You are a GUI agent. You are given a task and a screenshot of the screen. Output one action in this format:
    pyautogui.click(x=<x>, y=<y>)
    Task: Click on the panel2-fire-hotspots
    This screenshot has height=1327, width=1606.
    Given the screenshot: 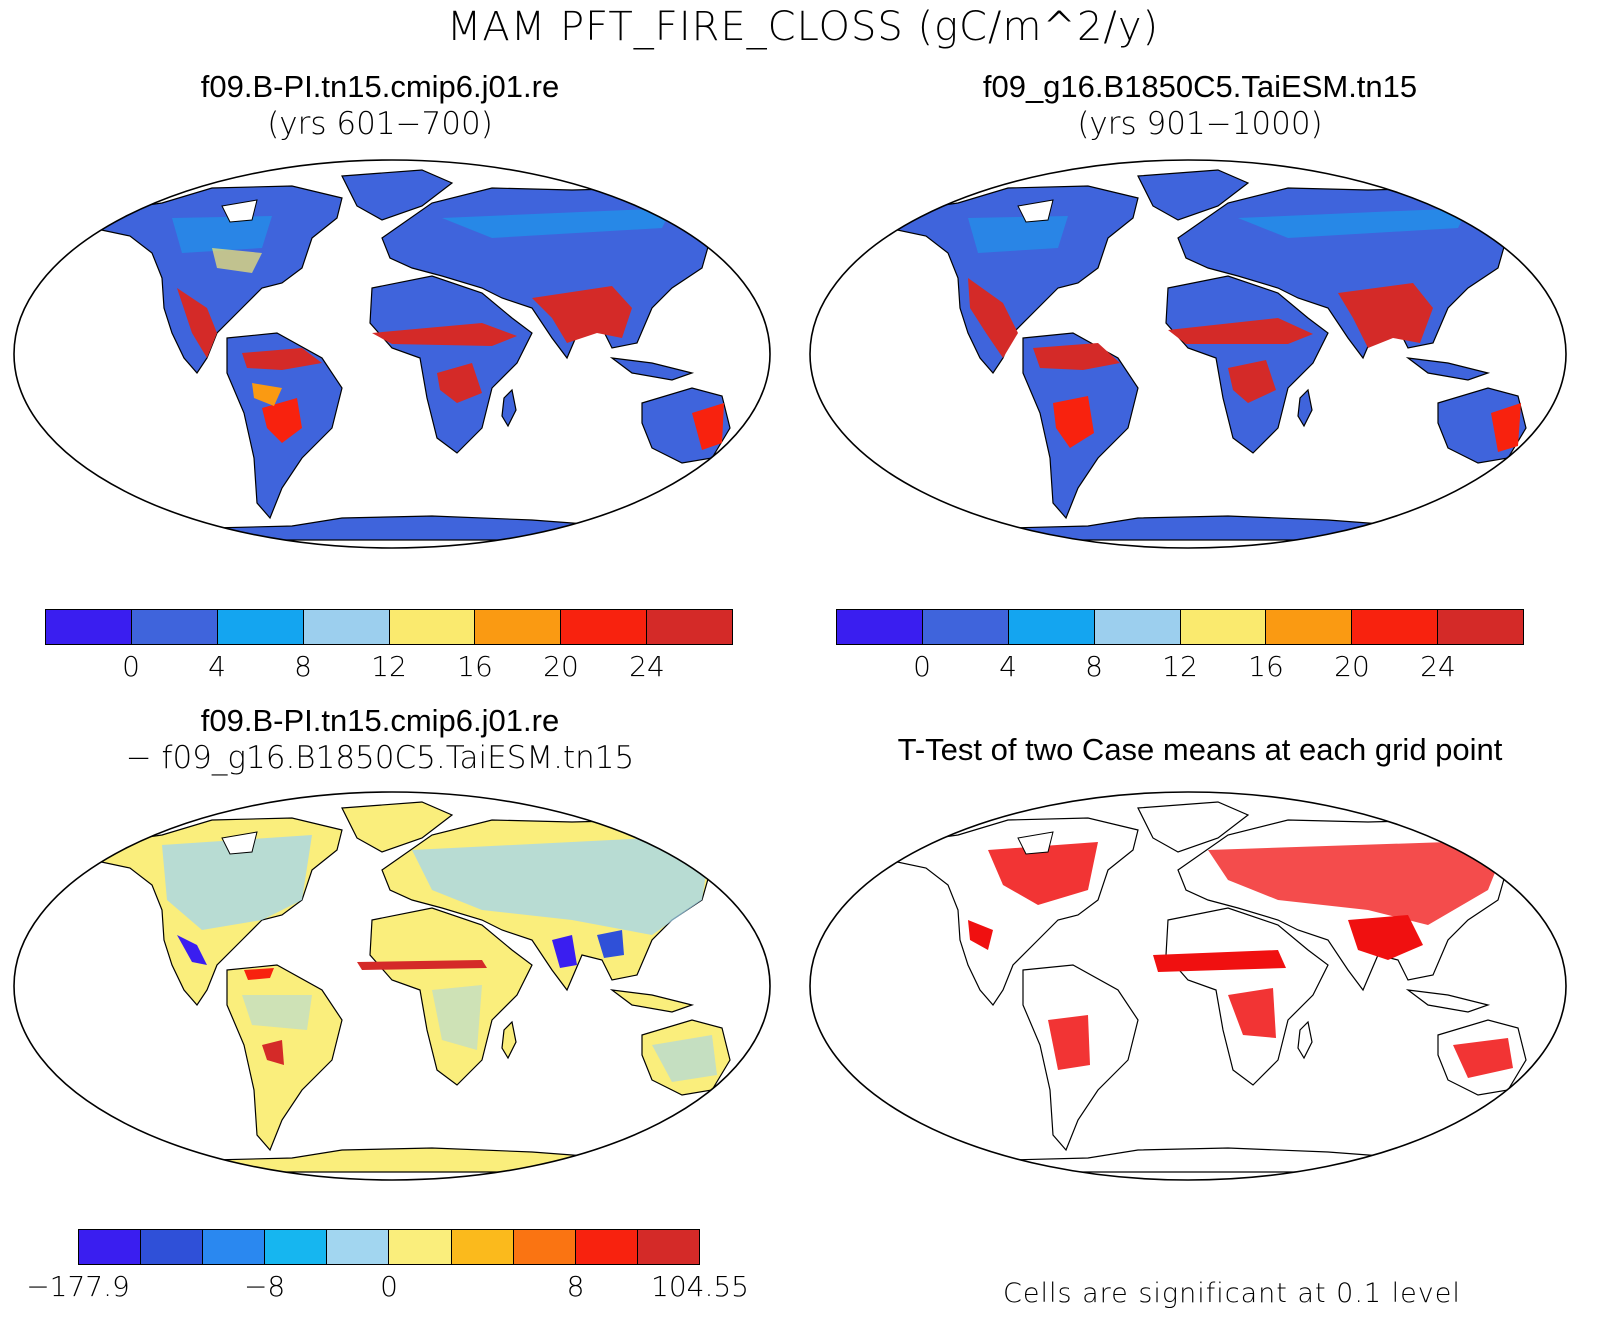 What is the action you would take?
    pyautogui.click(x=1244, y=330)
    